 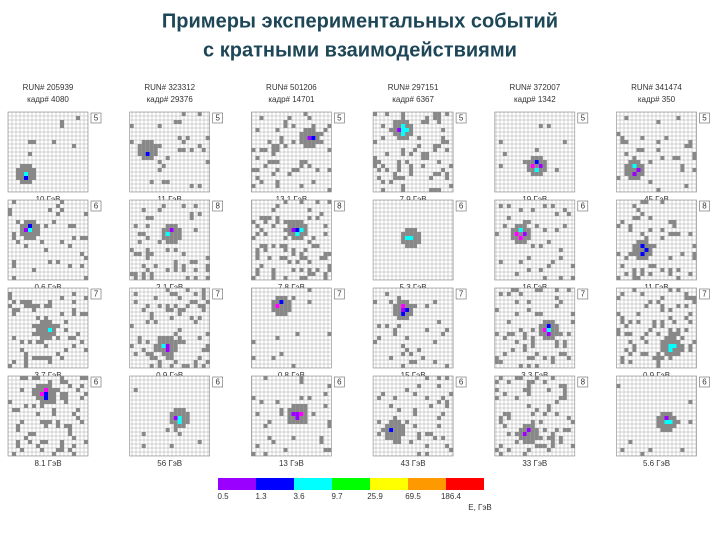 I want to click on energy-label: 11 ГэВ, so click(x=170, y=199).